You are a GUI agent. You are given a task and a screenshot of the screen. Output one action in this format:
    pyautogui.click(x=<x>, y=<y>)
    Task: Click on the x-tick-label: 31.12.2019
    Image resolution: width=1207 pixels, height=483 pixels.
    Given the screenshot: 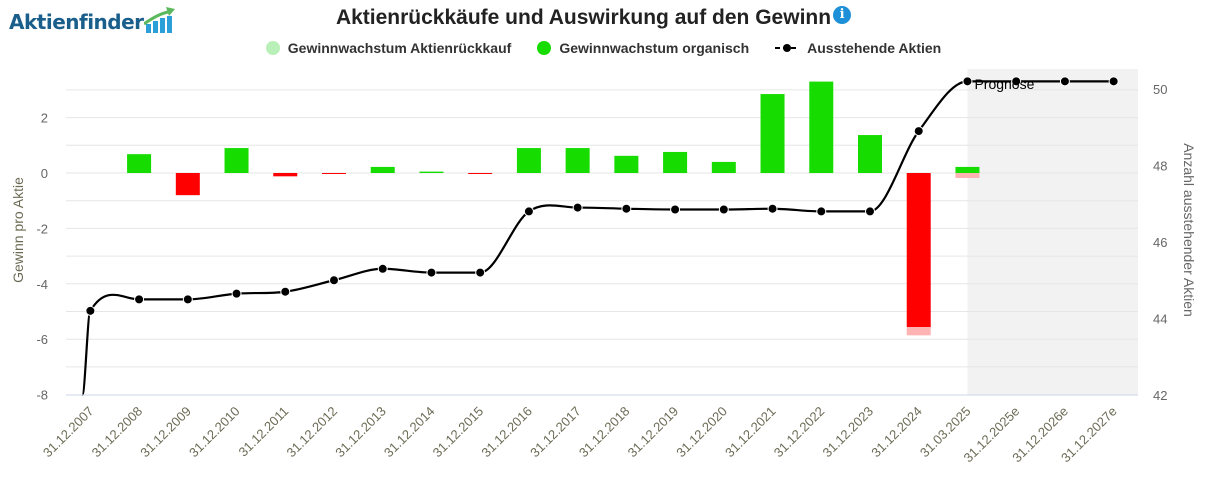 What is the action you would take?
    pyautogui.click(x=653, y=432)
    